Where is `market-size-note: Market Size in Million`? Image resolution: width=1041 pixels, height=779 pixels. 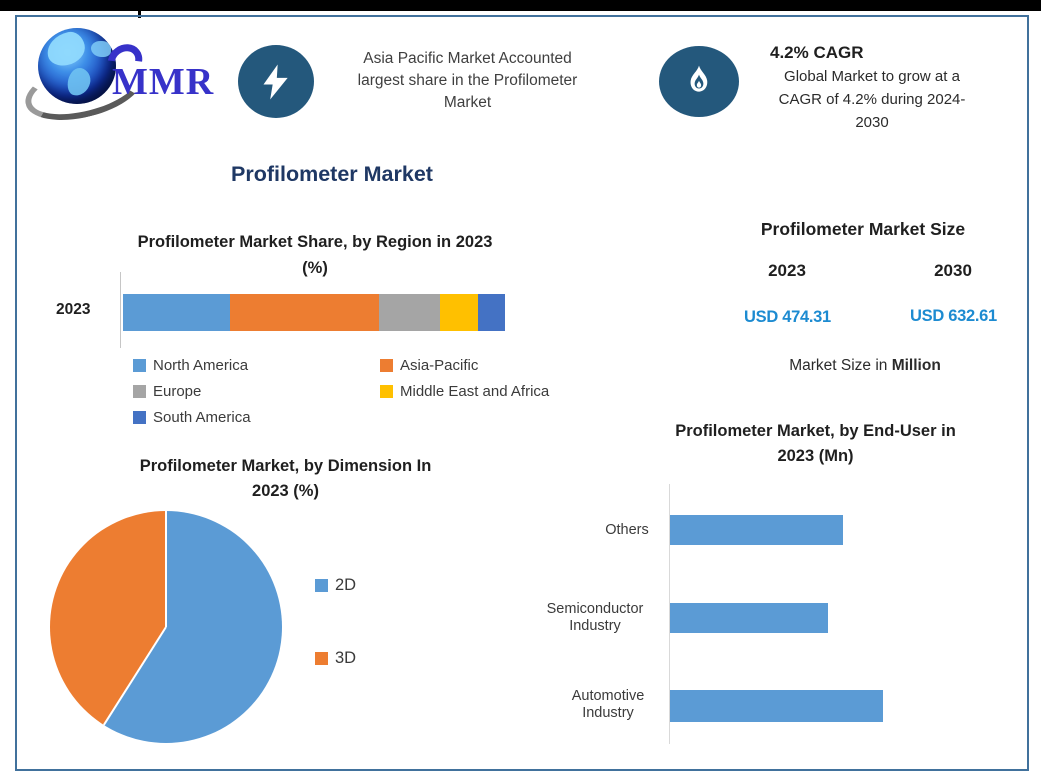 market-size-note: Market Size in Million is located at coordinates (865, 366).